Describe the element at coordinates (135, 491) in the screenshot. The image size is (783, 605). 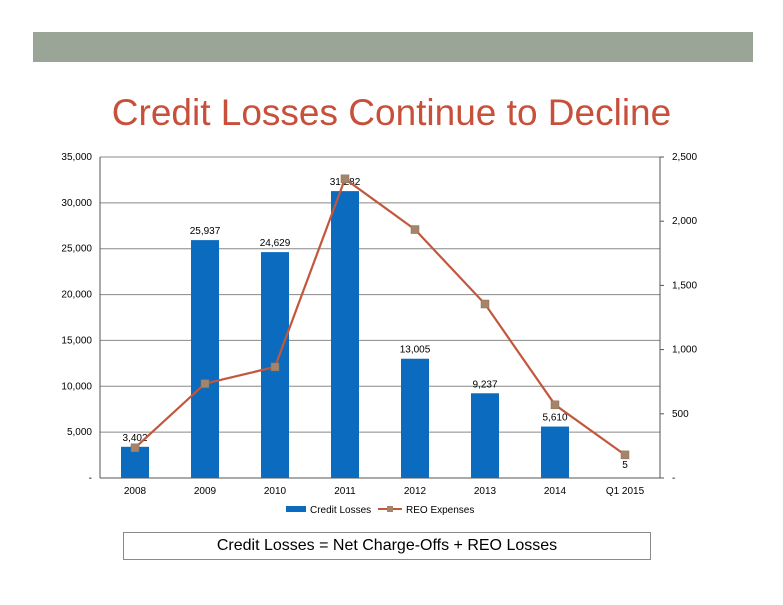
I see `x-tick-label: 2008` at that location.